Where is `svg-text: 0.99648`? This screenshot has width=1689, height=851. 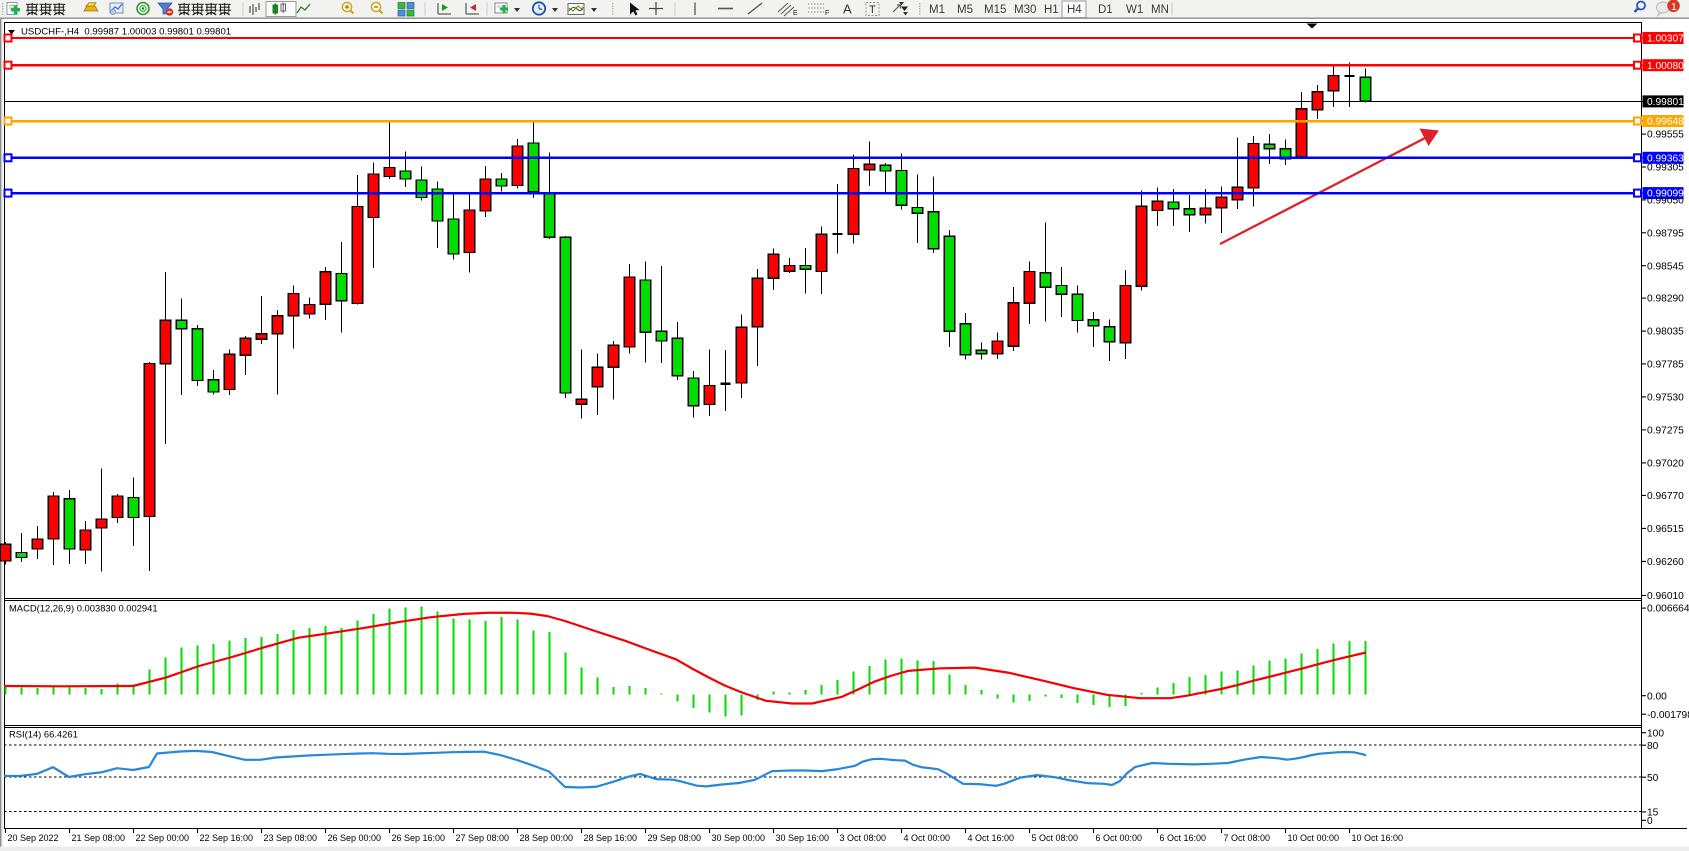 svg-text: 0.99648 is located at coordinates (1665, 122).